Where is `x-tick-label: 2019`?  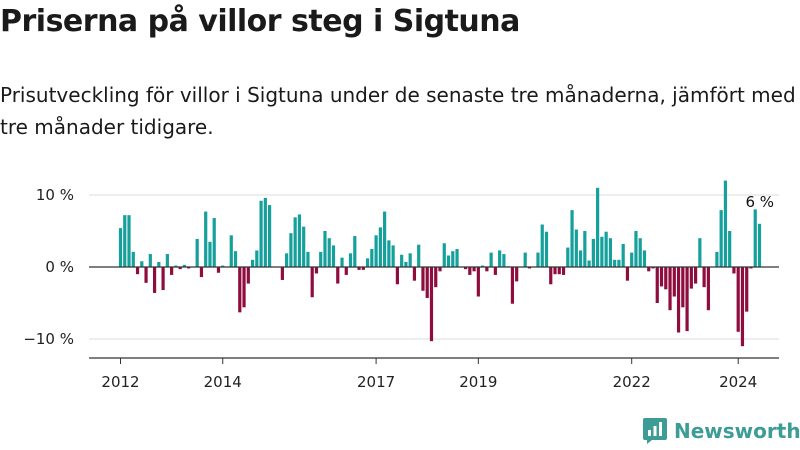 x-tick-label: 2019 is located at coordinates (478, 382).